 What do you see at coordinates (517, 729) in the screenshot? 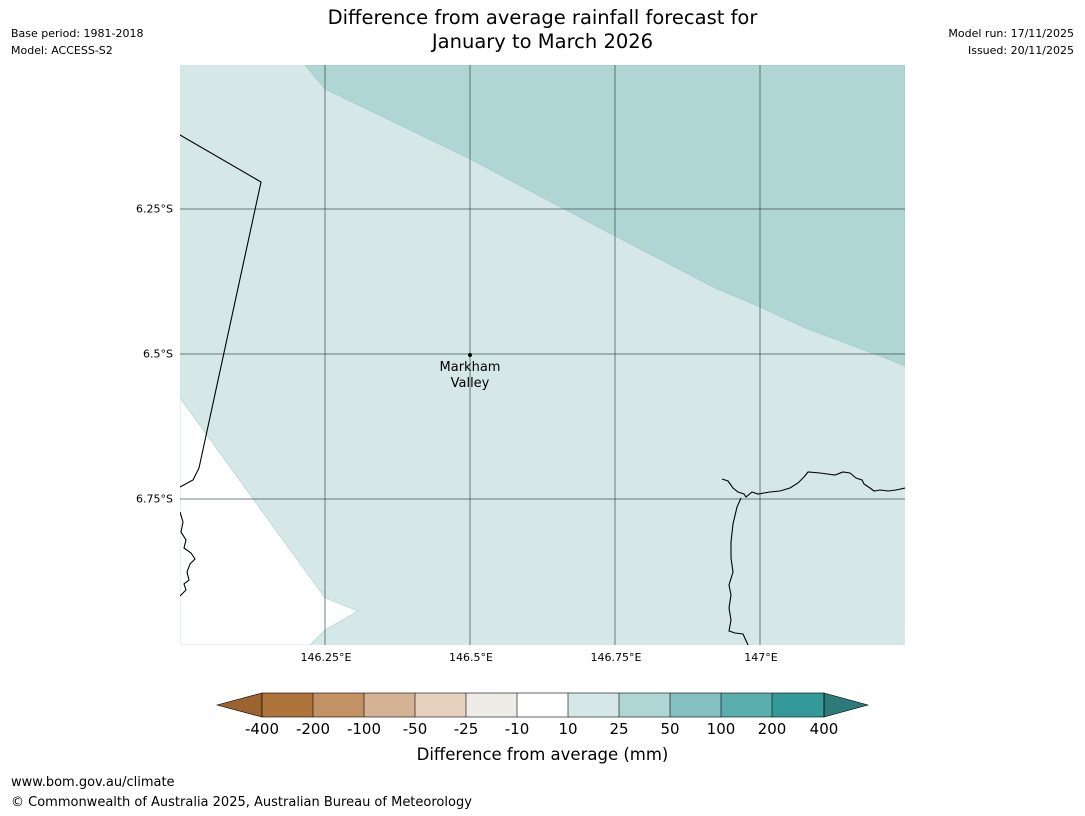
I see `colorbar-tick-label: -10` at bounding box center [517, 729].